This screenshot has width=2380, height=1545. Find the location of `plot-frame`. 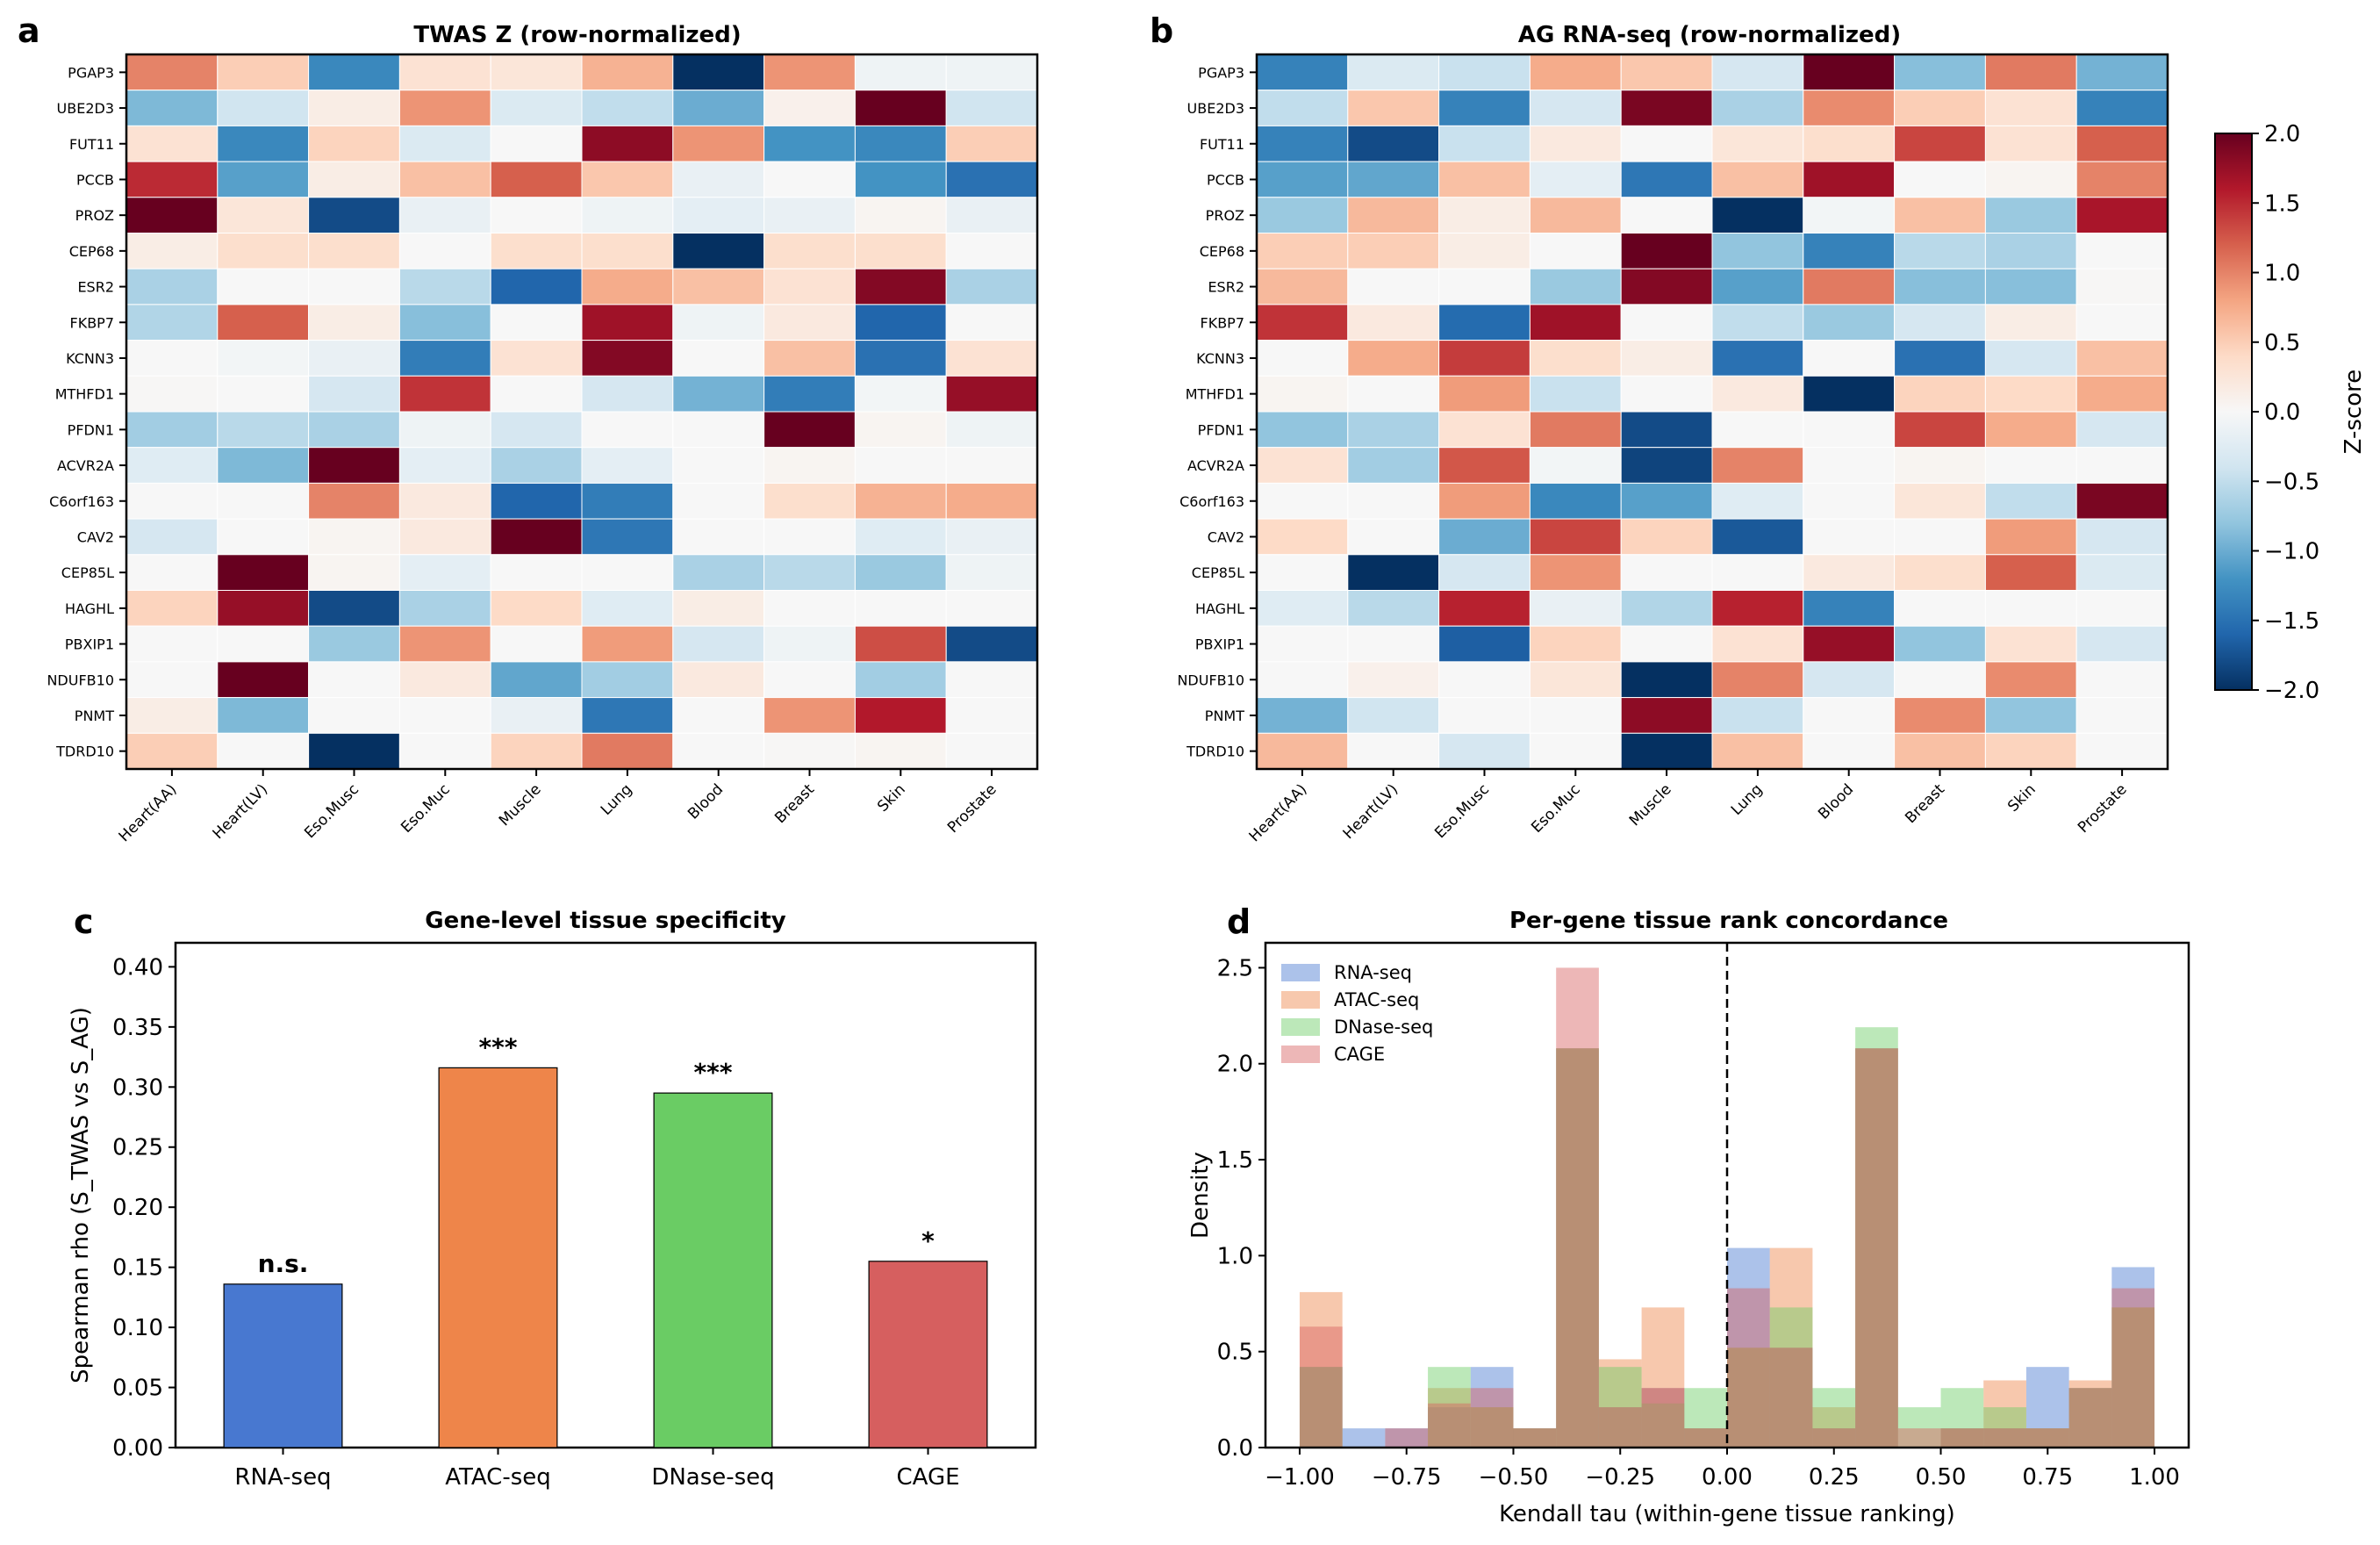

plot-frame is located at coordinates (605, 1195).